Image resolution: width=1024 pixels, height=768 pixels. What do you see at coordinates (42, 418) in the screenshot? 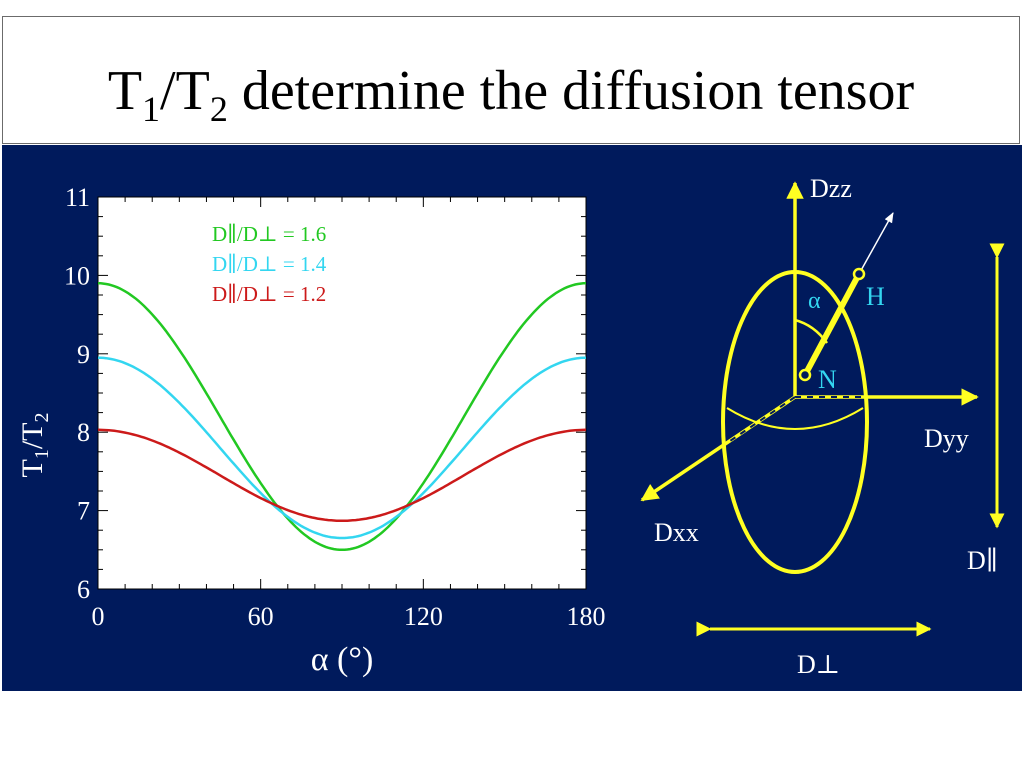
I see `y-label-sub2: 2` at bounding box center [42, 418].